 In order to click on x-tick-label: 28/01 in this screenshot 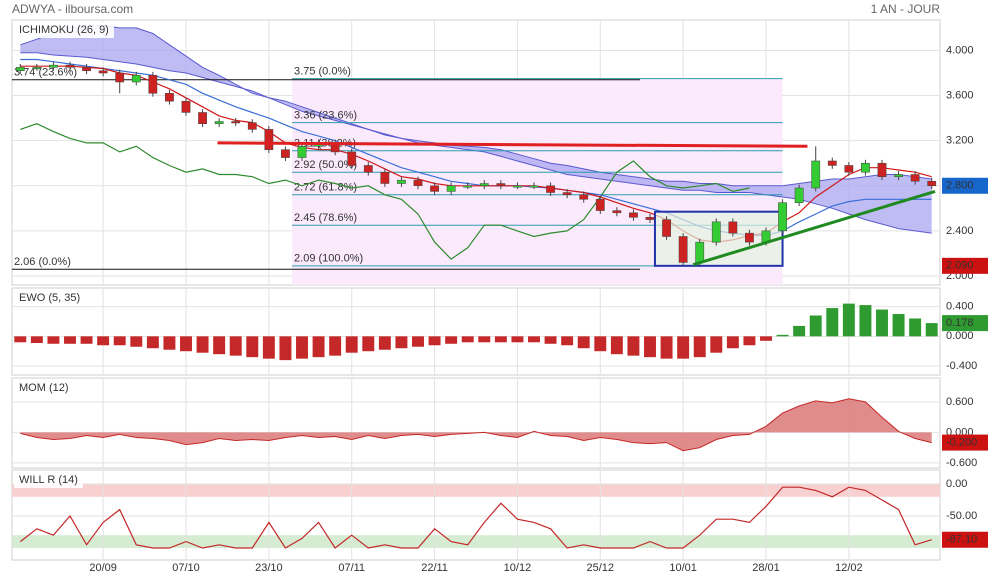, I will do `click(766, 568)`.